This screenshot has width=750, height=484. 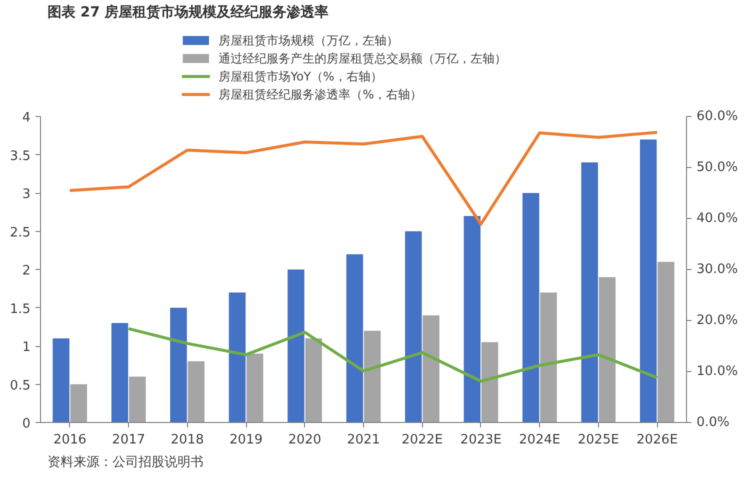 What do you see at coordinates (129, 440) in the screenshot?
I see `x-tick-label: 2017` at bounding box center [129, 440].